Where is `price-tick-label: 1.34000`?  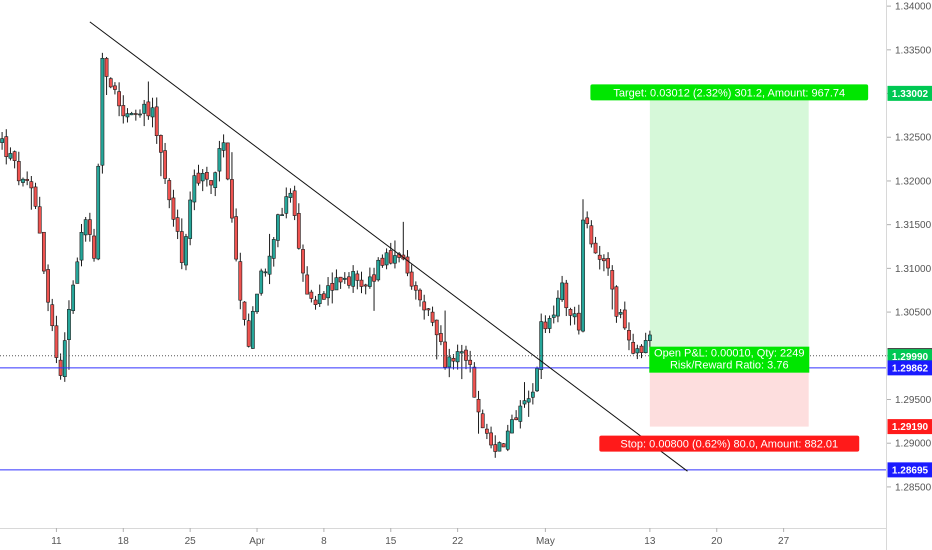 price-tick-label: 1.34000 is located at coordinates (913, 7).